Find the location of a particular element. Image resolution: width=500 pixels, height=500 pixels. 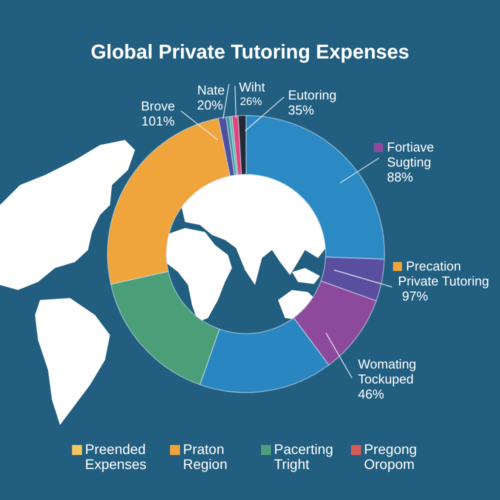

slice-label: Brove is located at coordinates (158, 106).